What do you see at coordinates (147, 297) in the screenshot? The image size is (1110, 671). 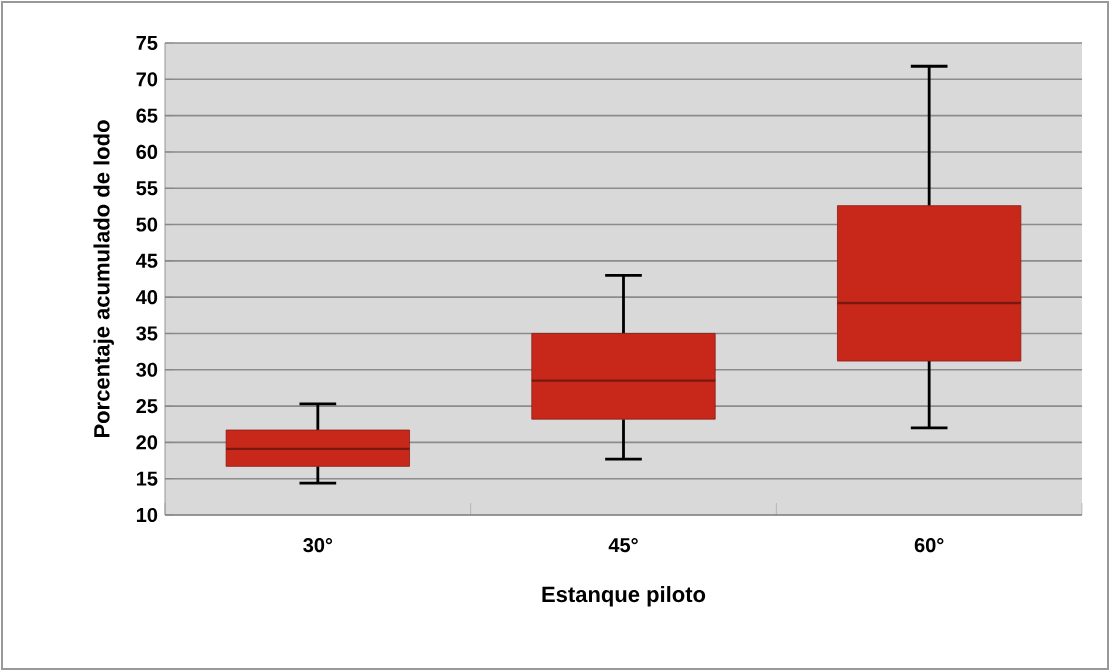 I see `y-tick-label: 40` at bounding box center [147, 297].